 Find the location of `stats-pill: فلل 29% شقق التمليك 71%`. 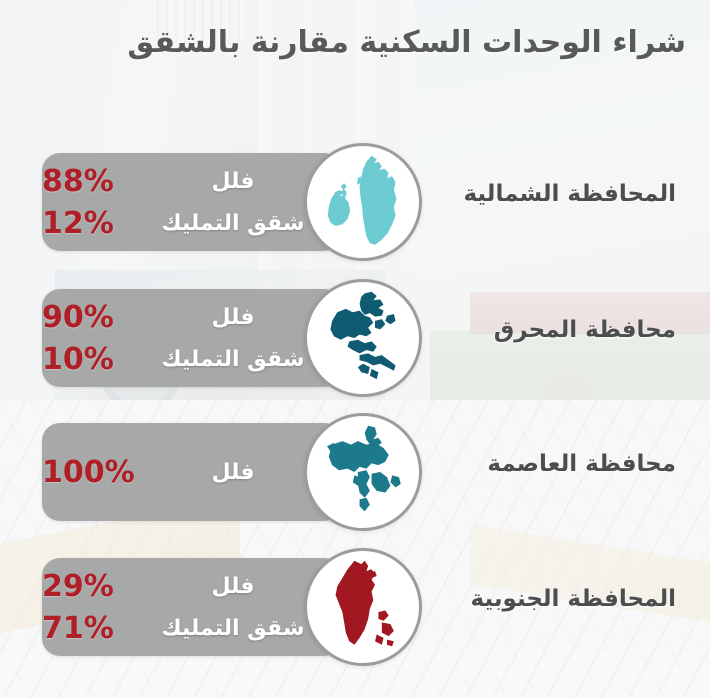

stats-pill: فلل 29% شقق التمليك 71% is located at coordinates (192, 607).